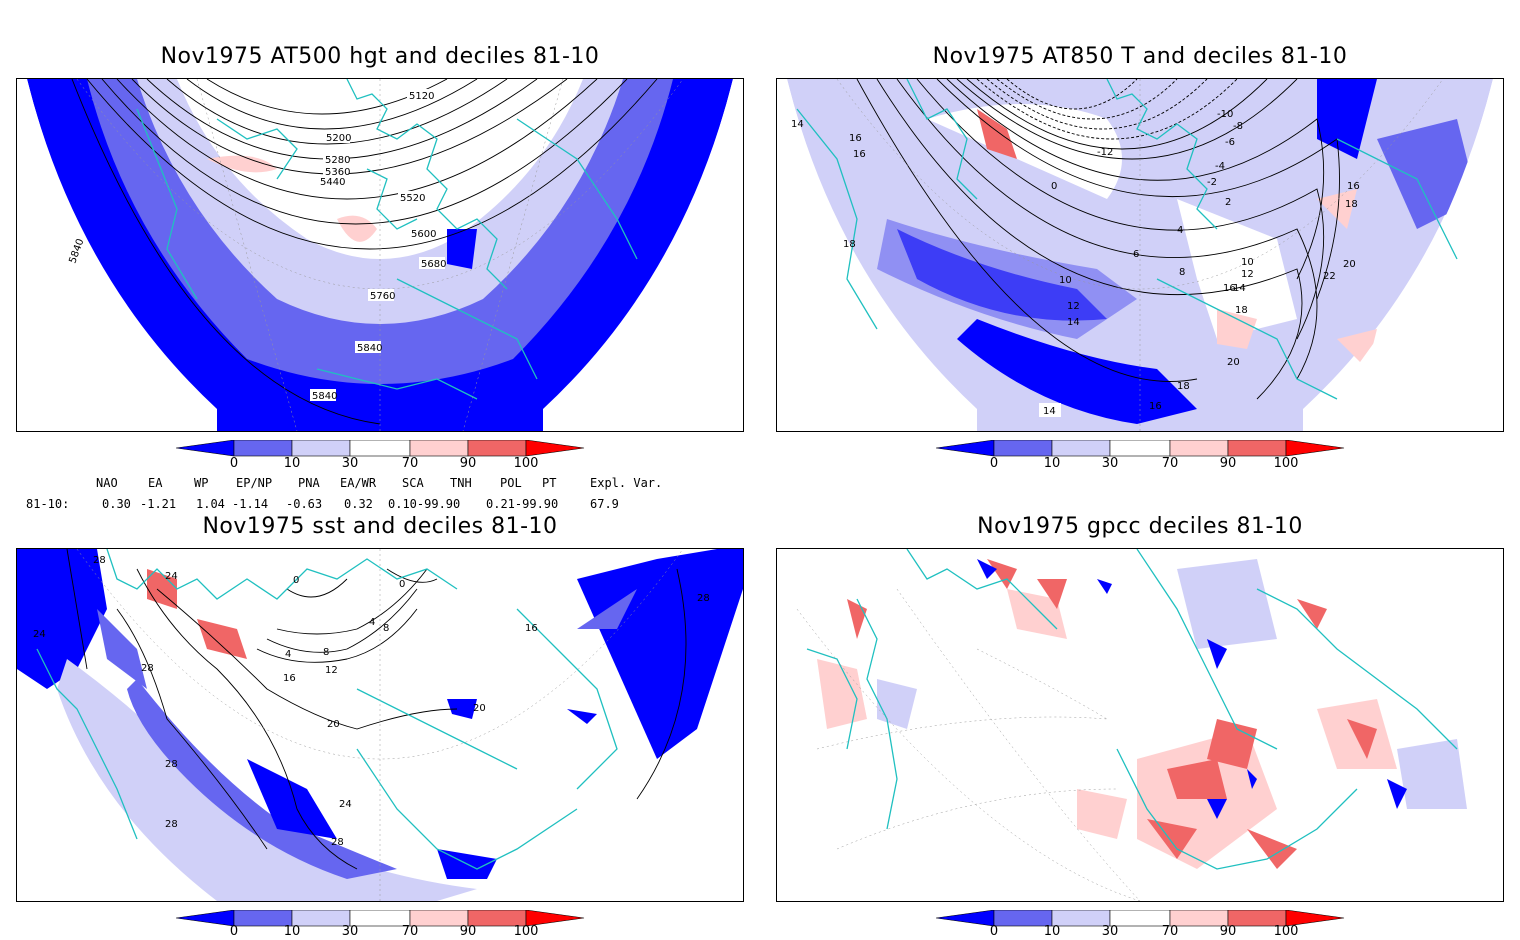  Describe the element at coordinates (201, 483) in the screenshot. I see `index-header-wp: WP` at that location.